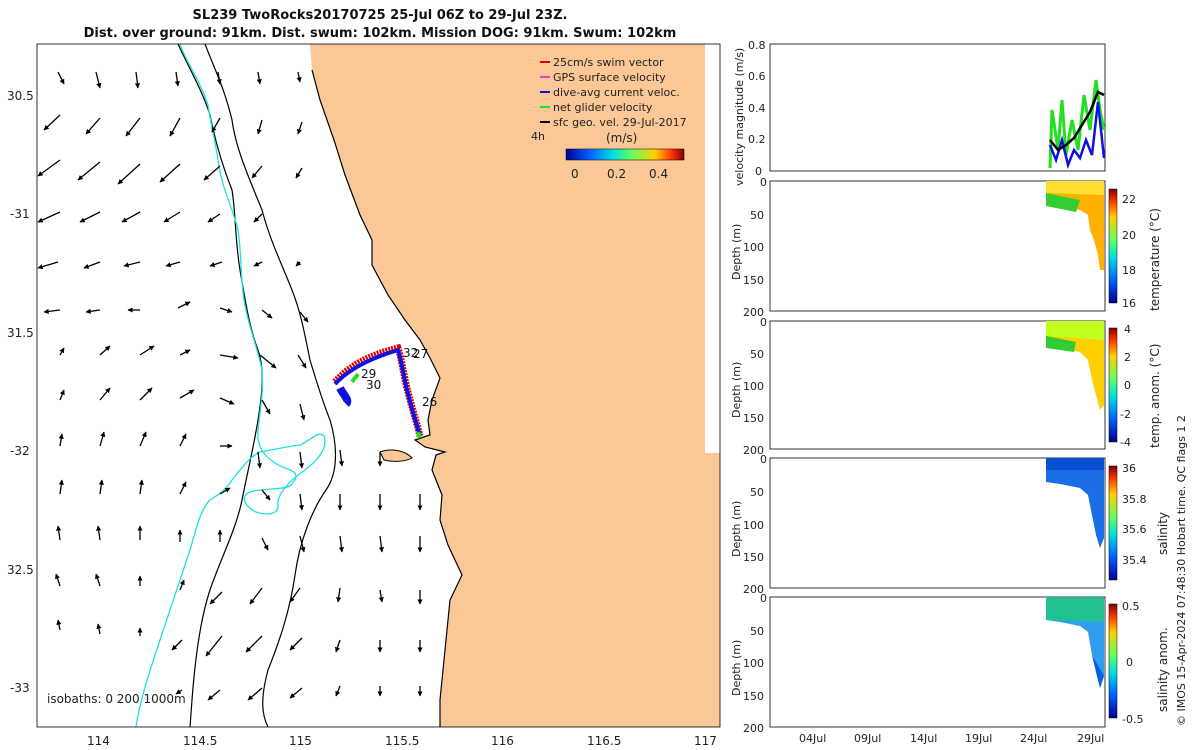  Describe the element at coordinates (1134, 560) in the screenshot. I see `svg-text: 35.4` at that location.